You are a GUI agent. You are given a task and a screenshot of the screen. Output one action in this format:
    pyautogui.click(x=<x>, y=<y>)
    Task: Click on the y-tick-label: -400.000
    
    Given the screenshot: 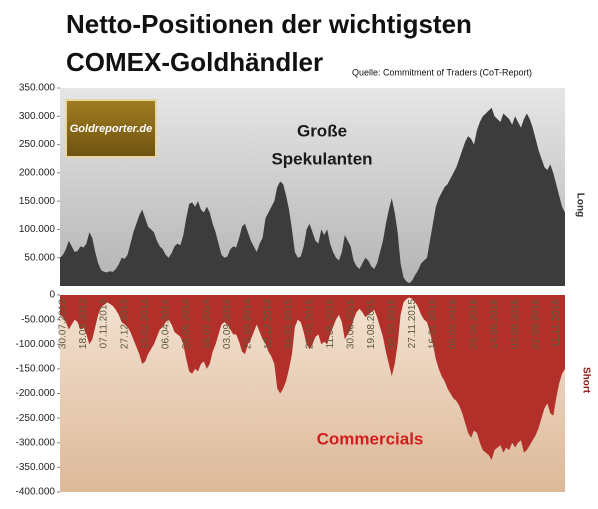 What is the action you would take?
    pyautogui.click(x=36, y=492)
    